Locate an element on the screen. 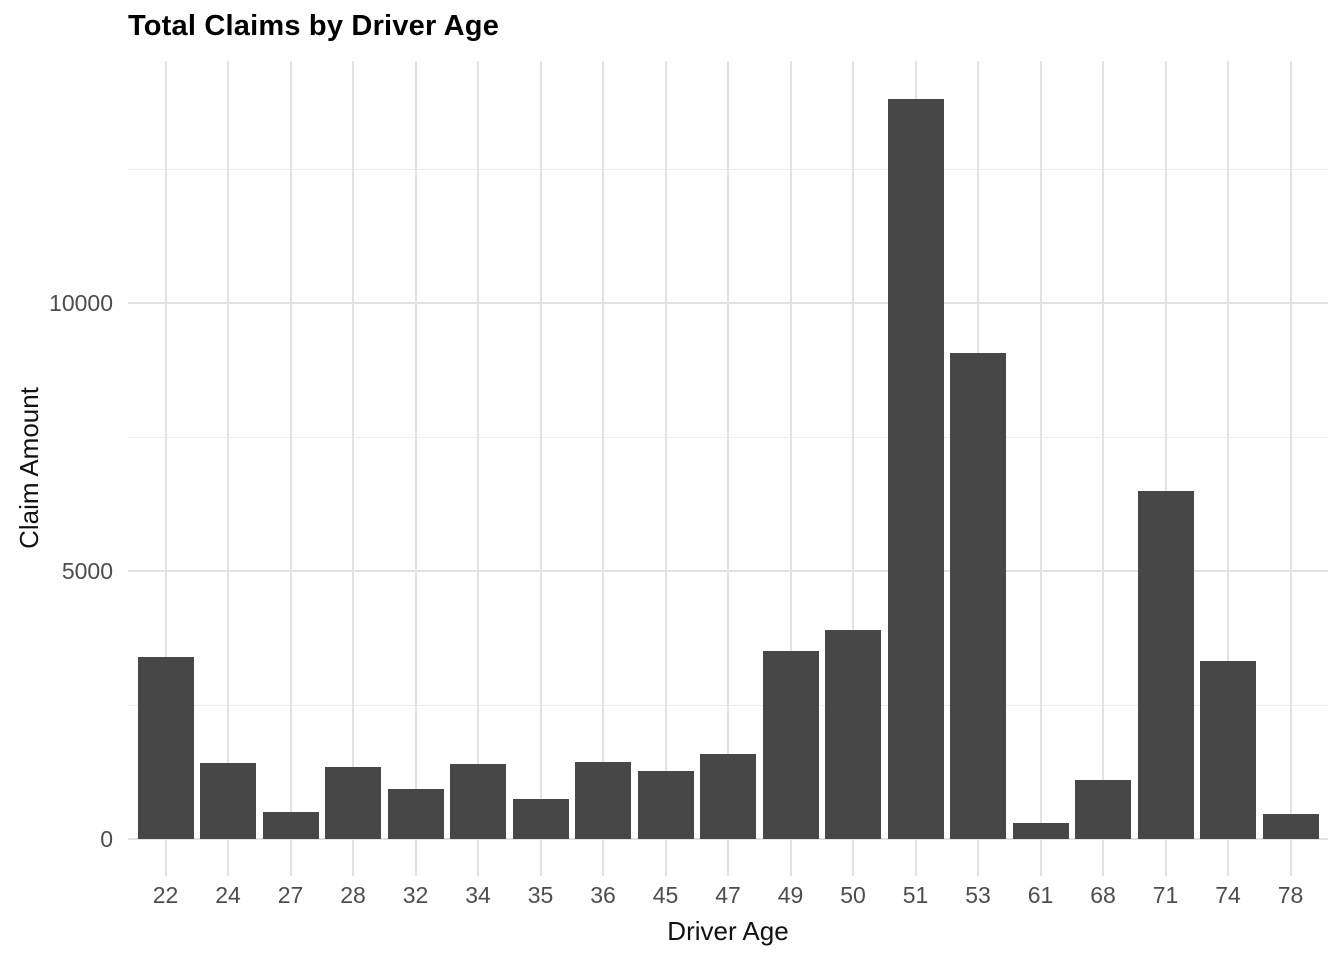  y-tick-label: 10000 is located at coordinates (81, 302).